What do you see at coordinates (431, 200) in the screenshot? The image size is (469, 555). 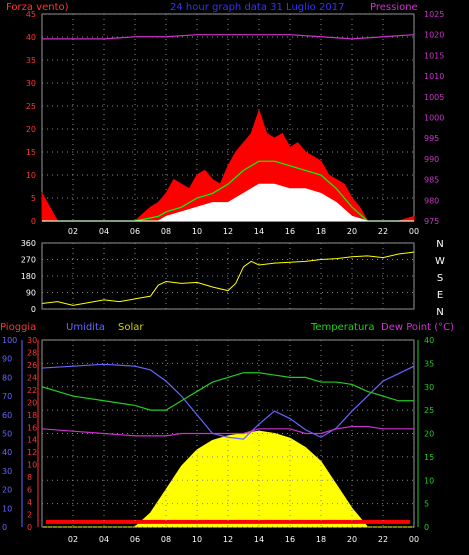 I see `tick-label: 980` at bounding box center [431, 200].